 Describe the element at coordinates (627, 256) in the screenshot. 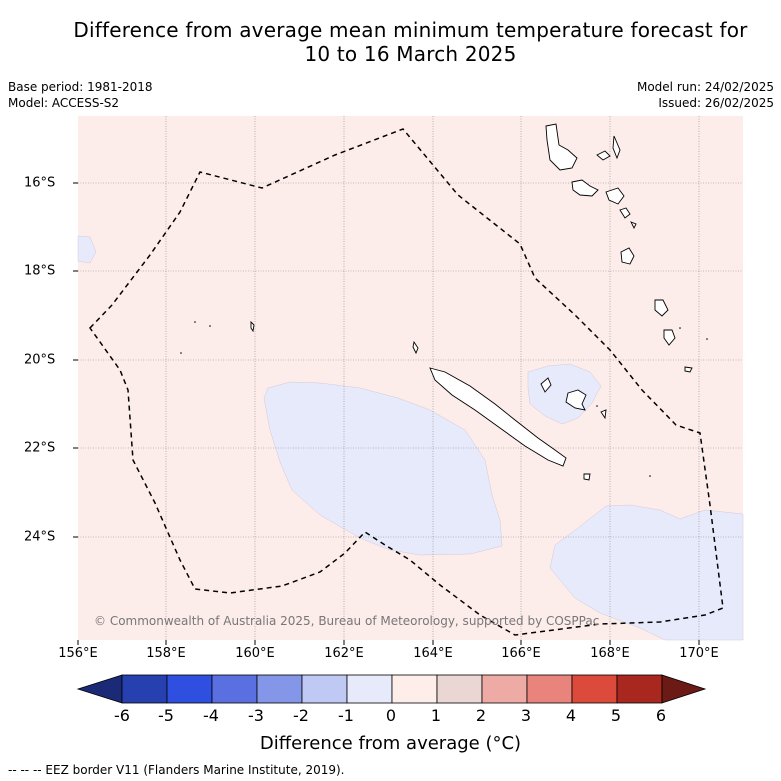

I see `erromango` at that location.